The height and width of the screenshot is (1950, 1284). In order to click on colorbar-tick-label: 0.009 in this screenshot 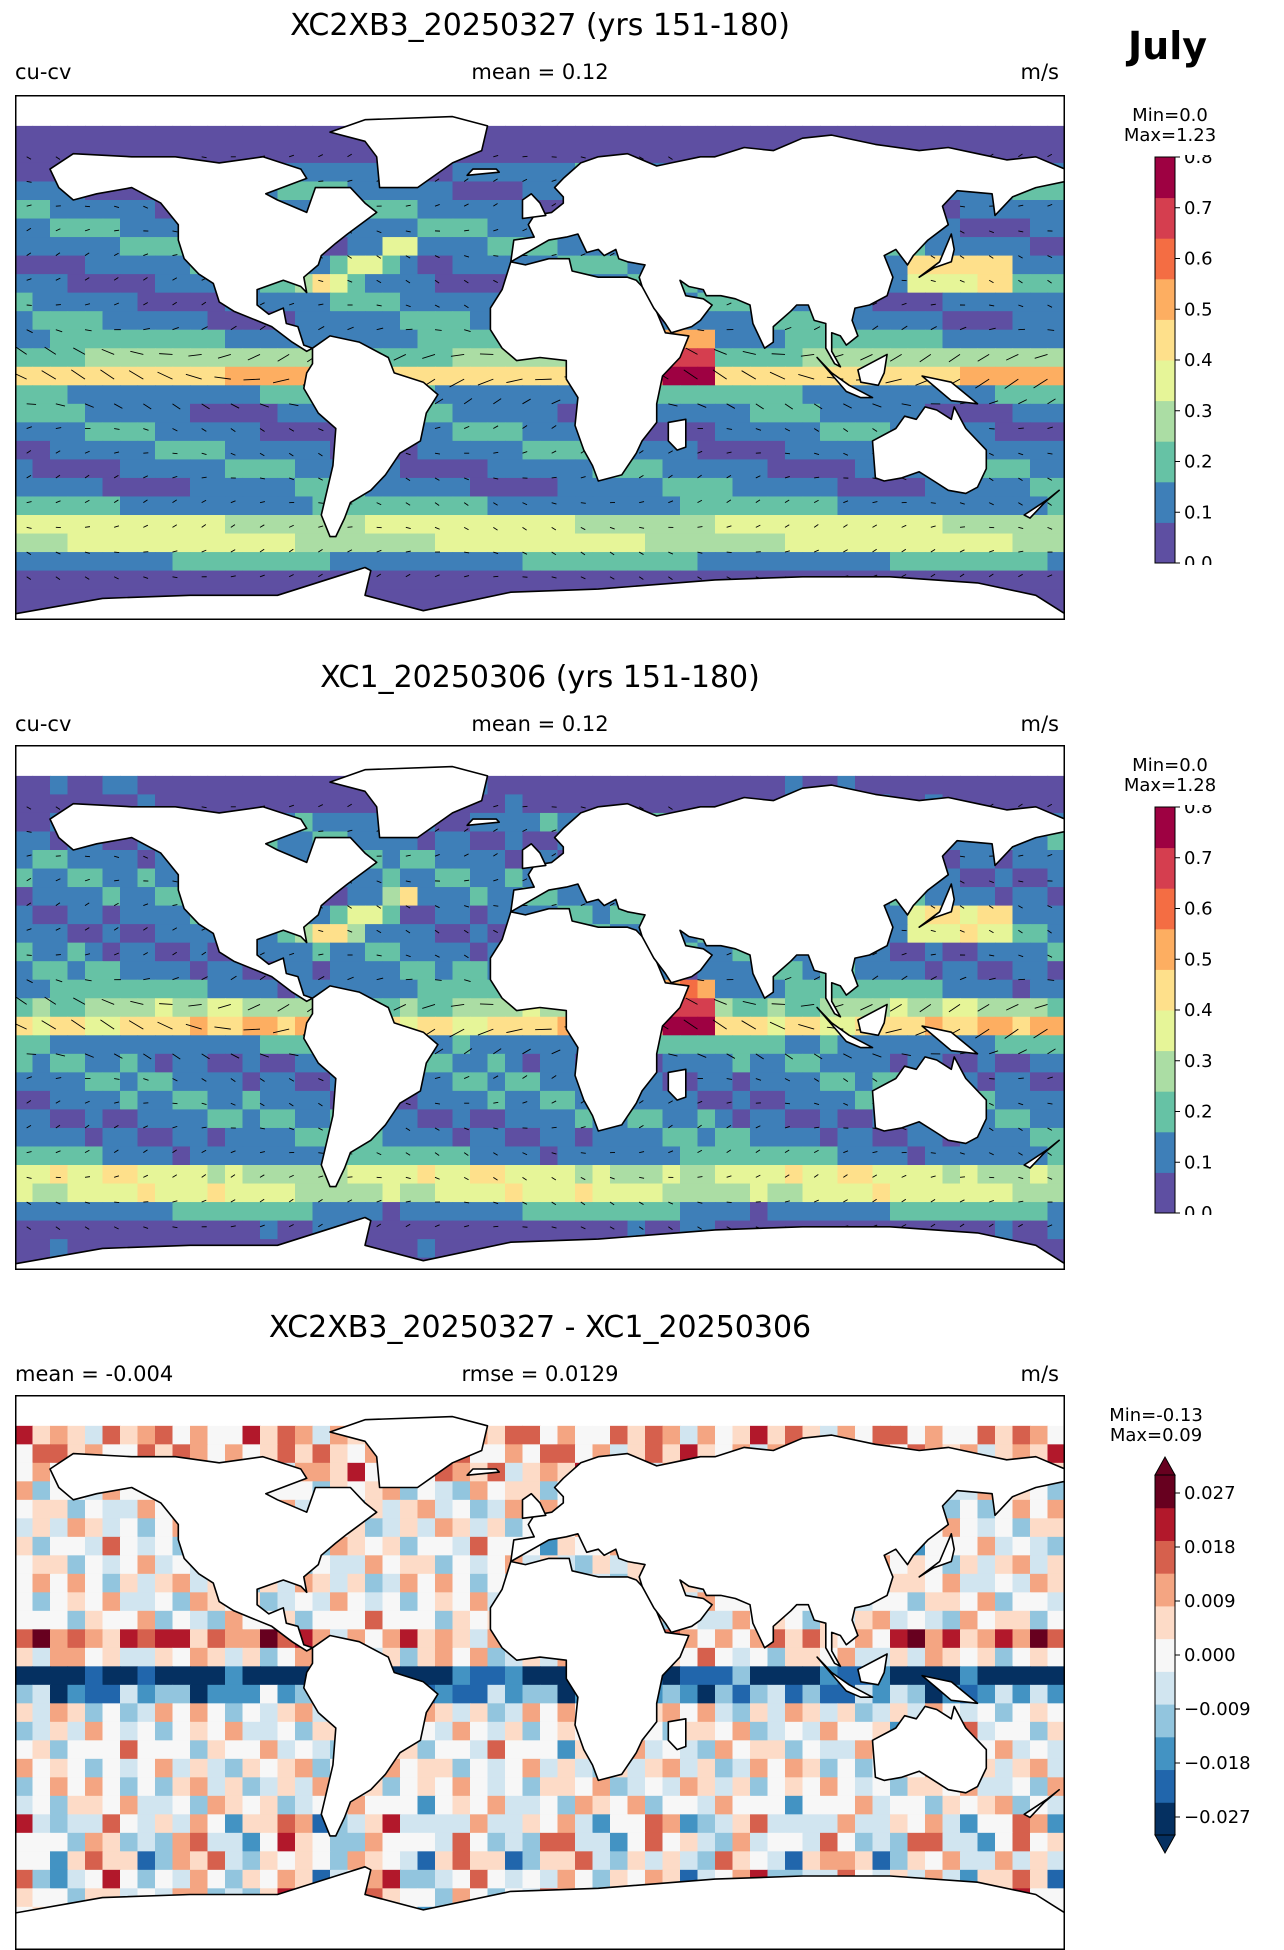, I will do `click(1210, 1601)`.